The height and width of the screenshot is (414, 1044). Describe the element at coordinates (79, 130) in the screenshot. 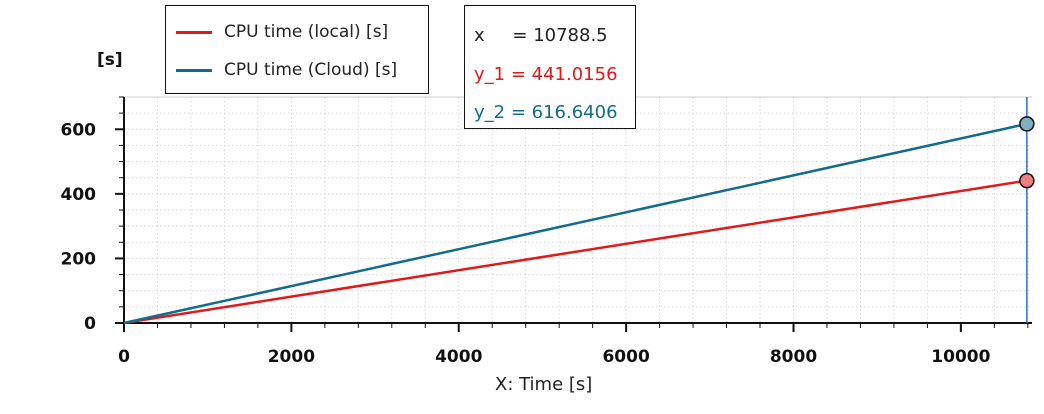

I see `y-tick-label: 600` at that location.